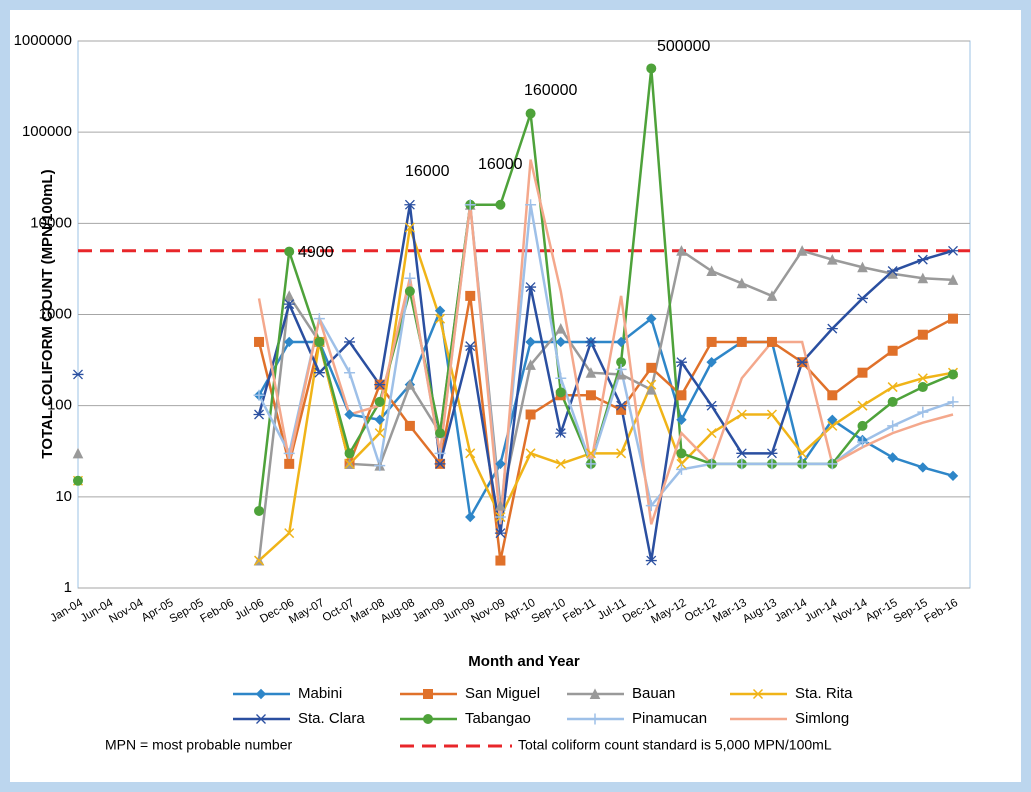  Describe the element at coordinates (824, 693) in the screenshot. I see `legend-label: Sta. Rita` at that location.